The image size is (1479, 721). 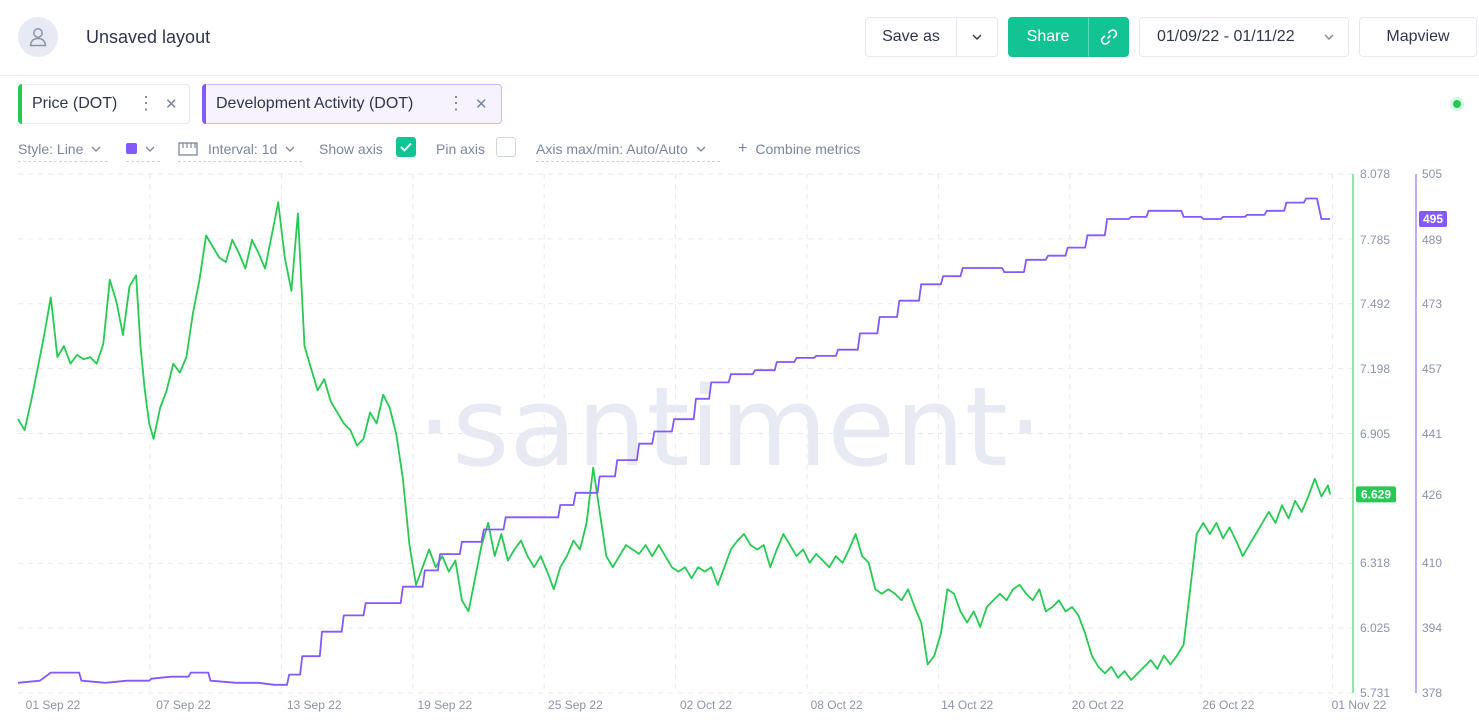 What do you see at coordinates (730, 427) in the screenshot?
I see `santiment-watermark: ·santiment·` at bounding box center [730, 427].